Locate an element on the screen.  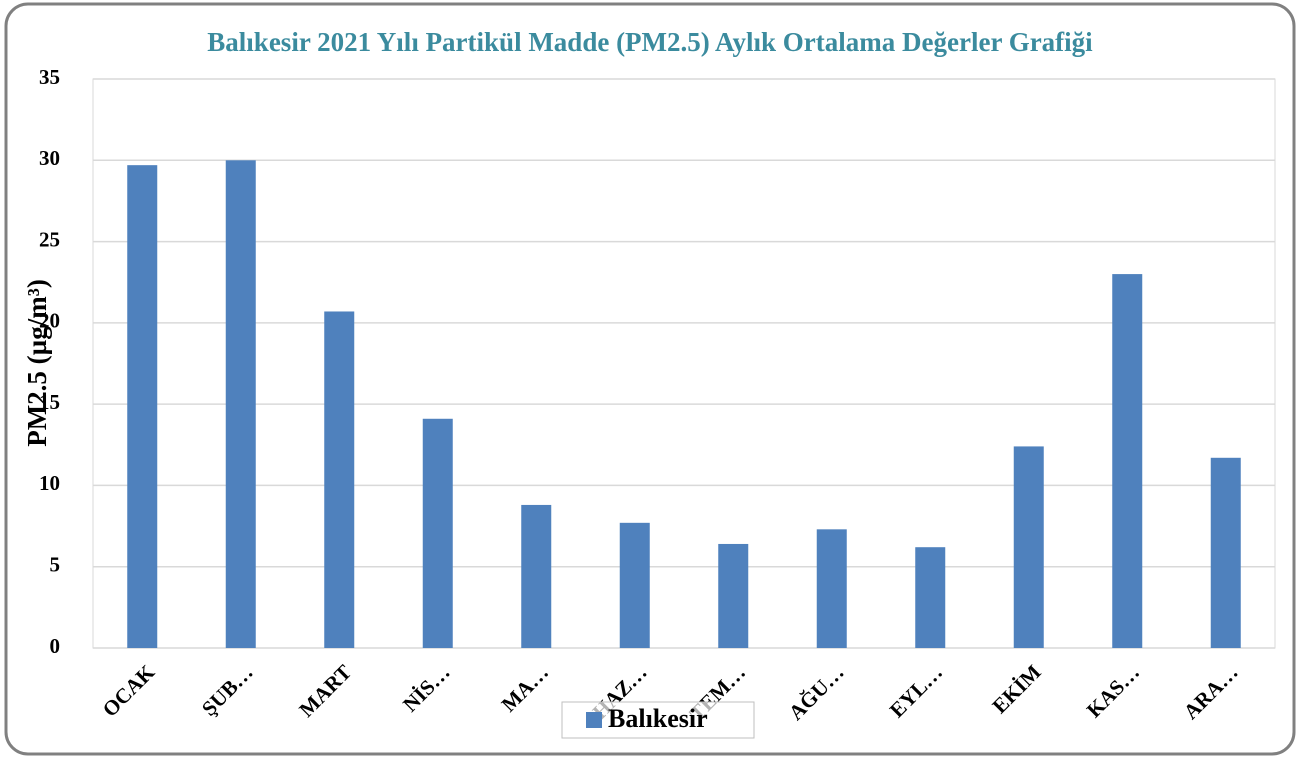
y-tick-label: 0 is located at coordinates (55, 646).